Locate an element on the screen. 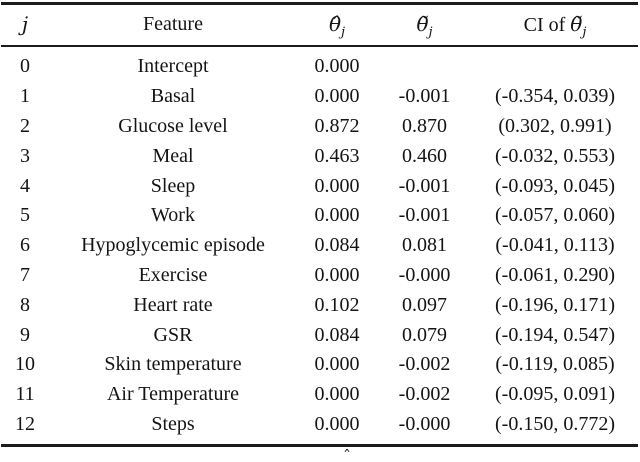  header-row: j Feature θ̂j θ̃j CI of θ̃j is located at coordinates (319, 25).